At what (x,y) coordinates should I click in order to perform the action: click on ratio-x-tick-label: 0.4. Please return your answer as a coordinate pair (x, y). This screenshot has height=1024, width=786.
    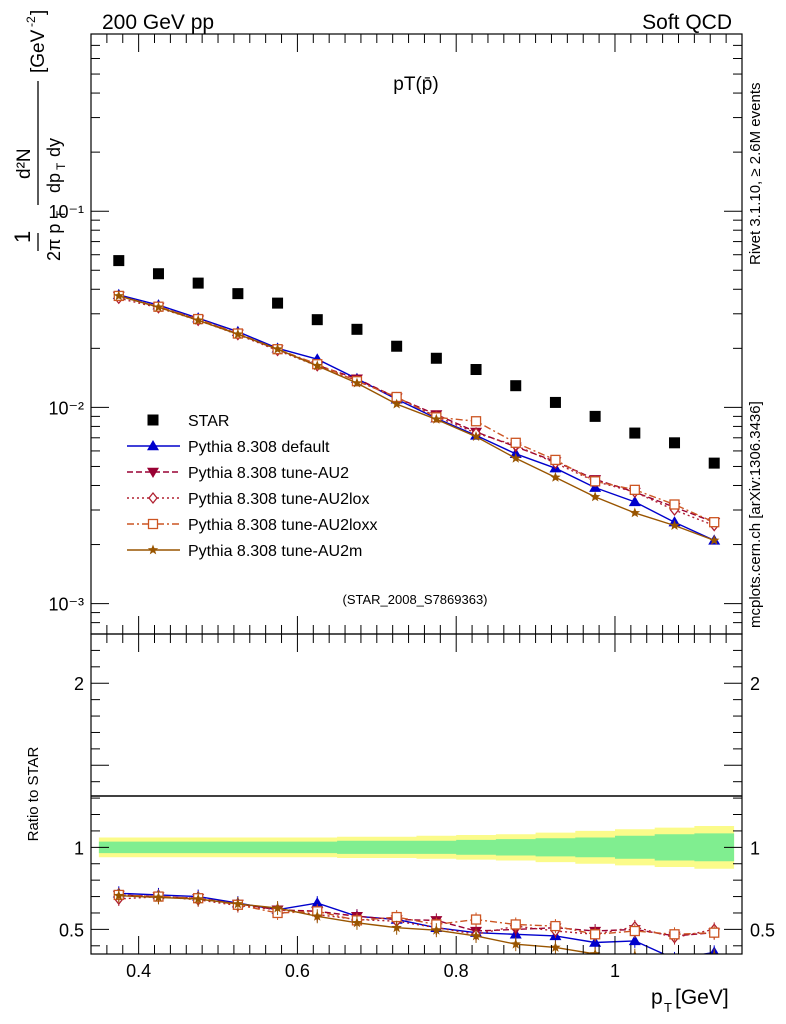
    Looking at the image, I should click on (138, 971).